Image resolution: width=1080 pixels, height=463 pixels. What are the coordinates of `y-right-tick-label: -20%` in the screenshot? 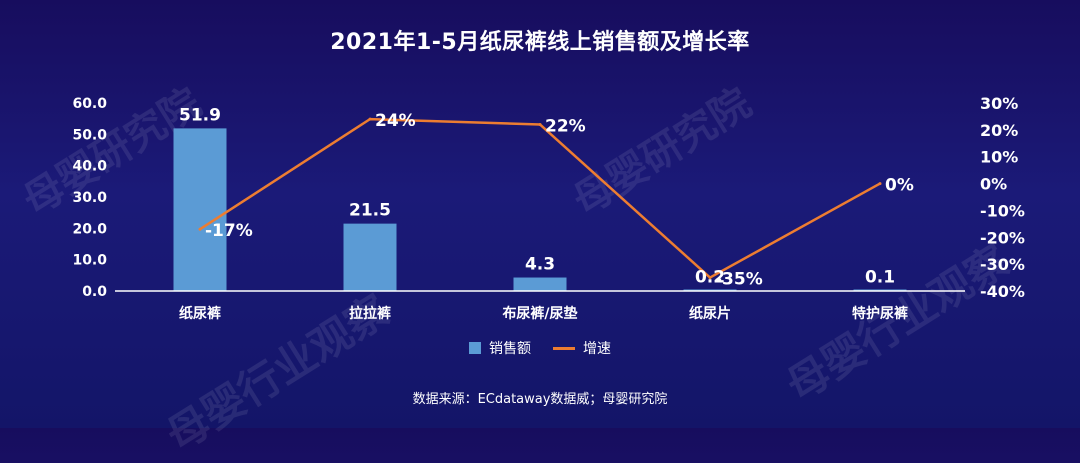 It's located at (1002, 237).